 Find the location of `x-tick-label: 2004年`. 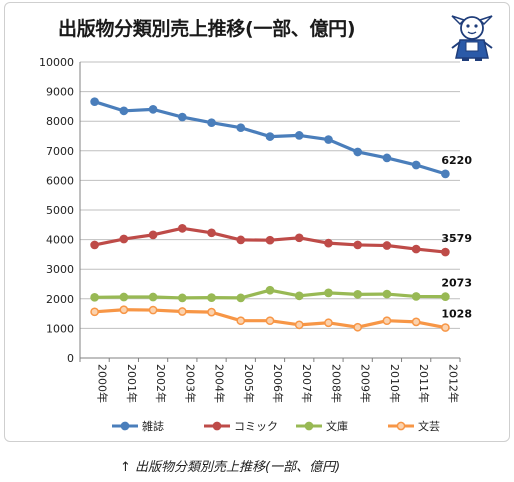

x-tick-label: 2004年 is located at coordinates (220, 383).